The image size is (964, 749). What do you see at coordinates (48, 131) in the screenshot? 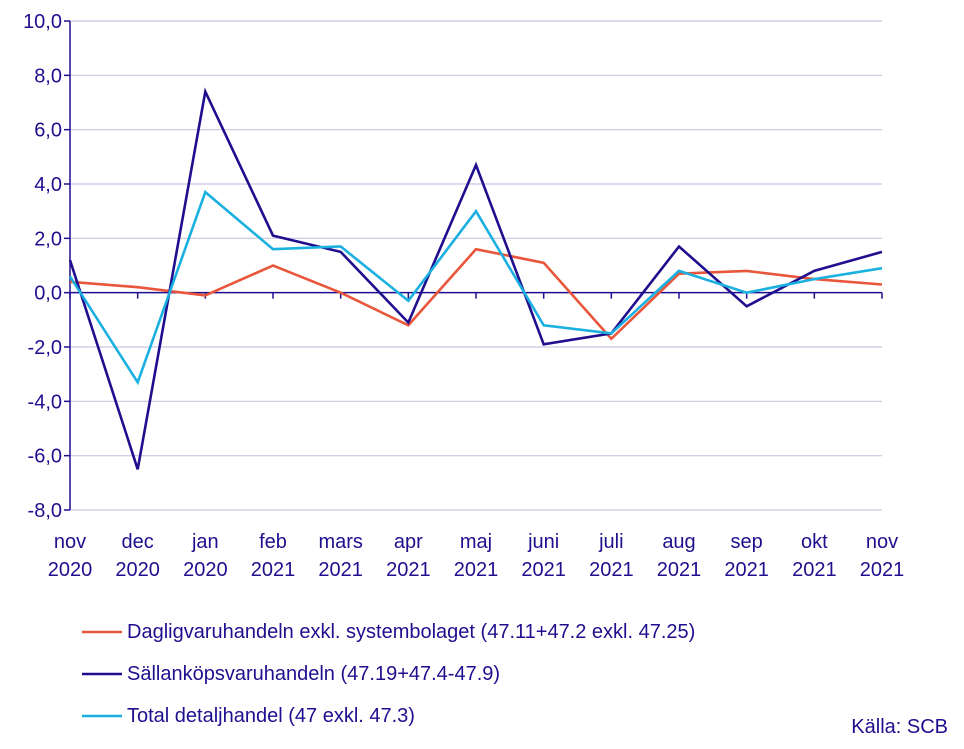
I see `y-tick-label: 6,0` at bounding box center [48, 131].